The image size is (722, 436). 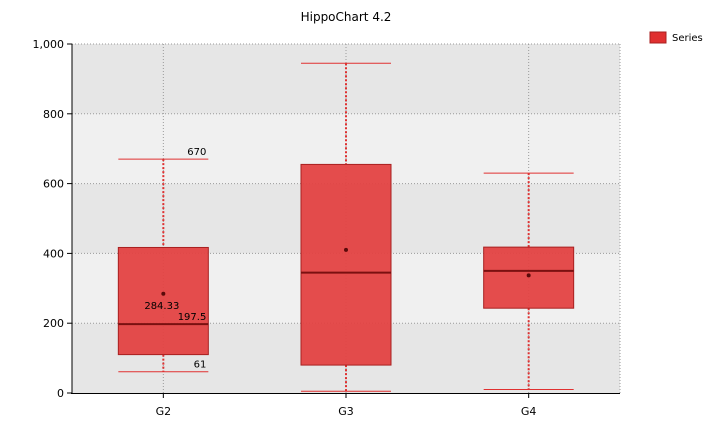 What do you see at coordinates (53, 253) in the screenshot?
I see `y-tick-label: 400` at bounding box center [53, 253].